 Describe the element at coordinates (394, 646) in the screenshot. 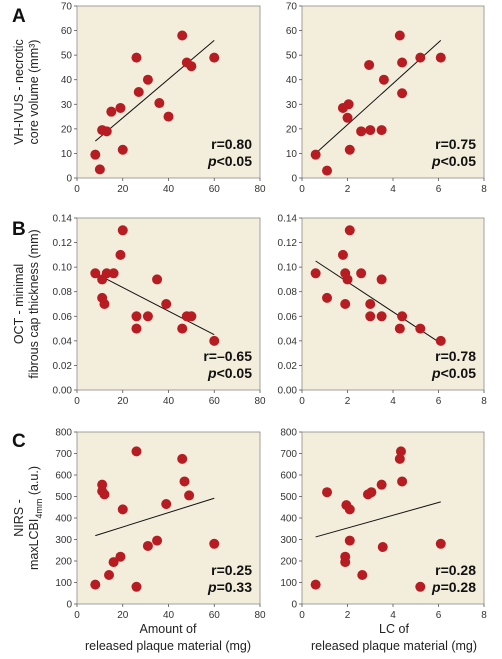

I see `x-axis-label-right-line2: released plaque material (mg)` at that location.